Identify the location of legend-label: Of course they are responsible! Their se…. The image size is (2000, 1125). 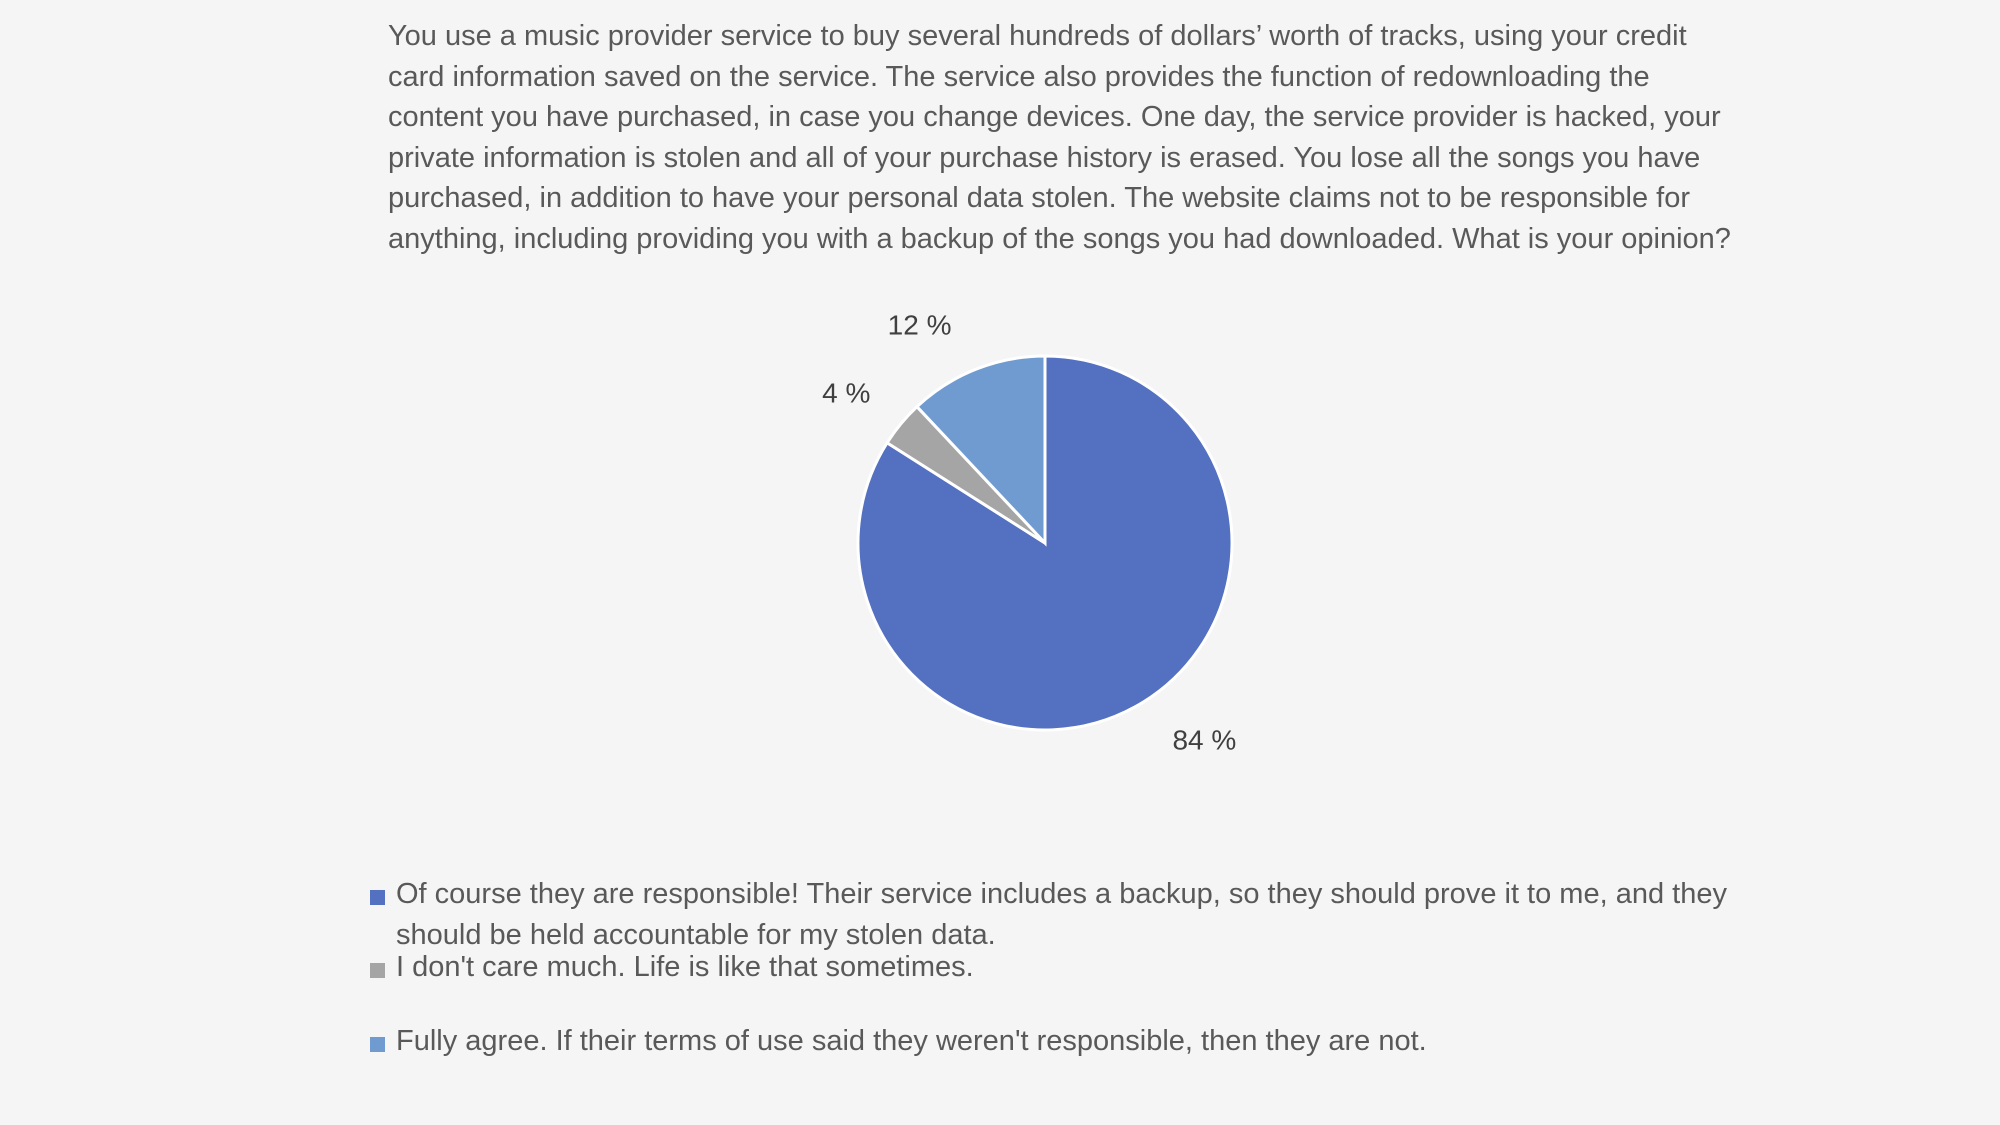
(1061, 914).